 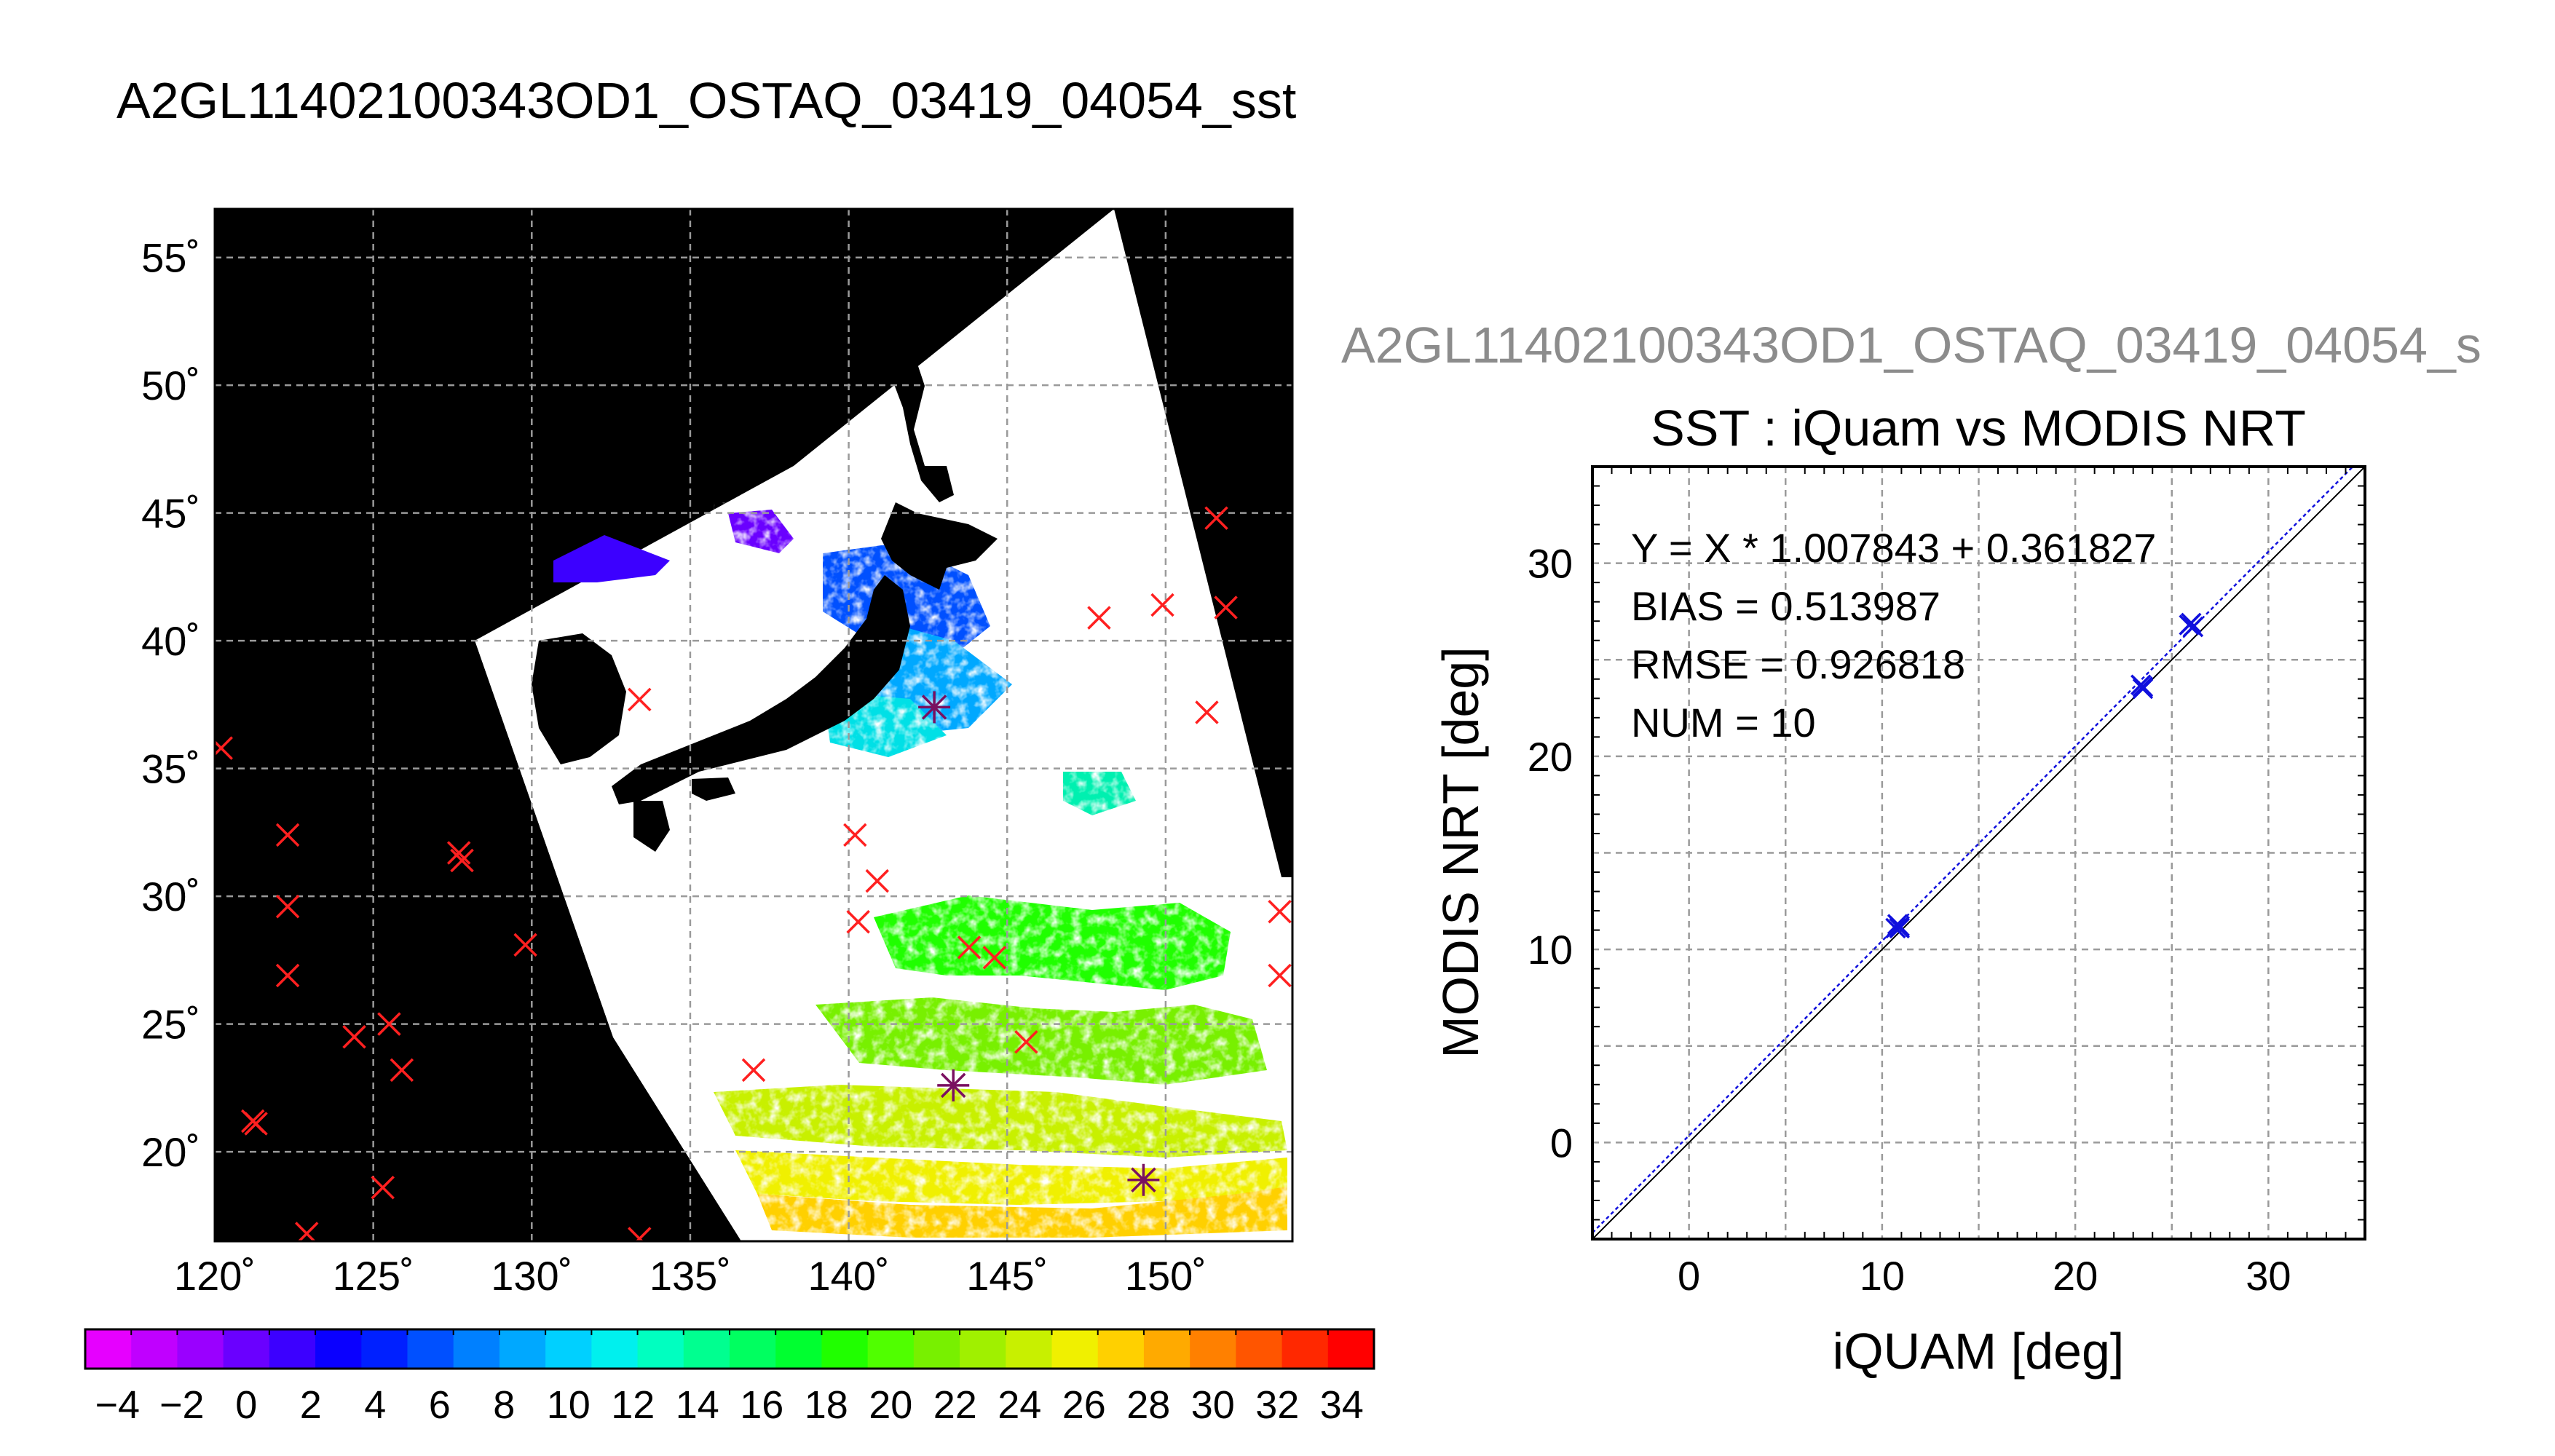 What do you see at coordinates (1019, 1405) in the screenshot?
I see `colorbar-tick-label: 24` at bounding box center [1019, 1405].